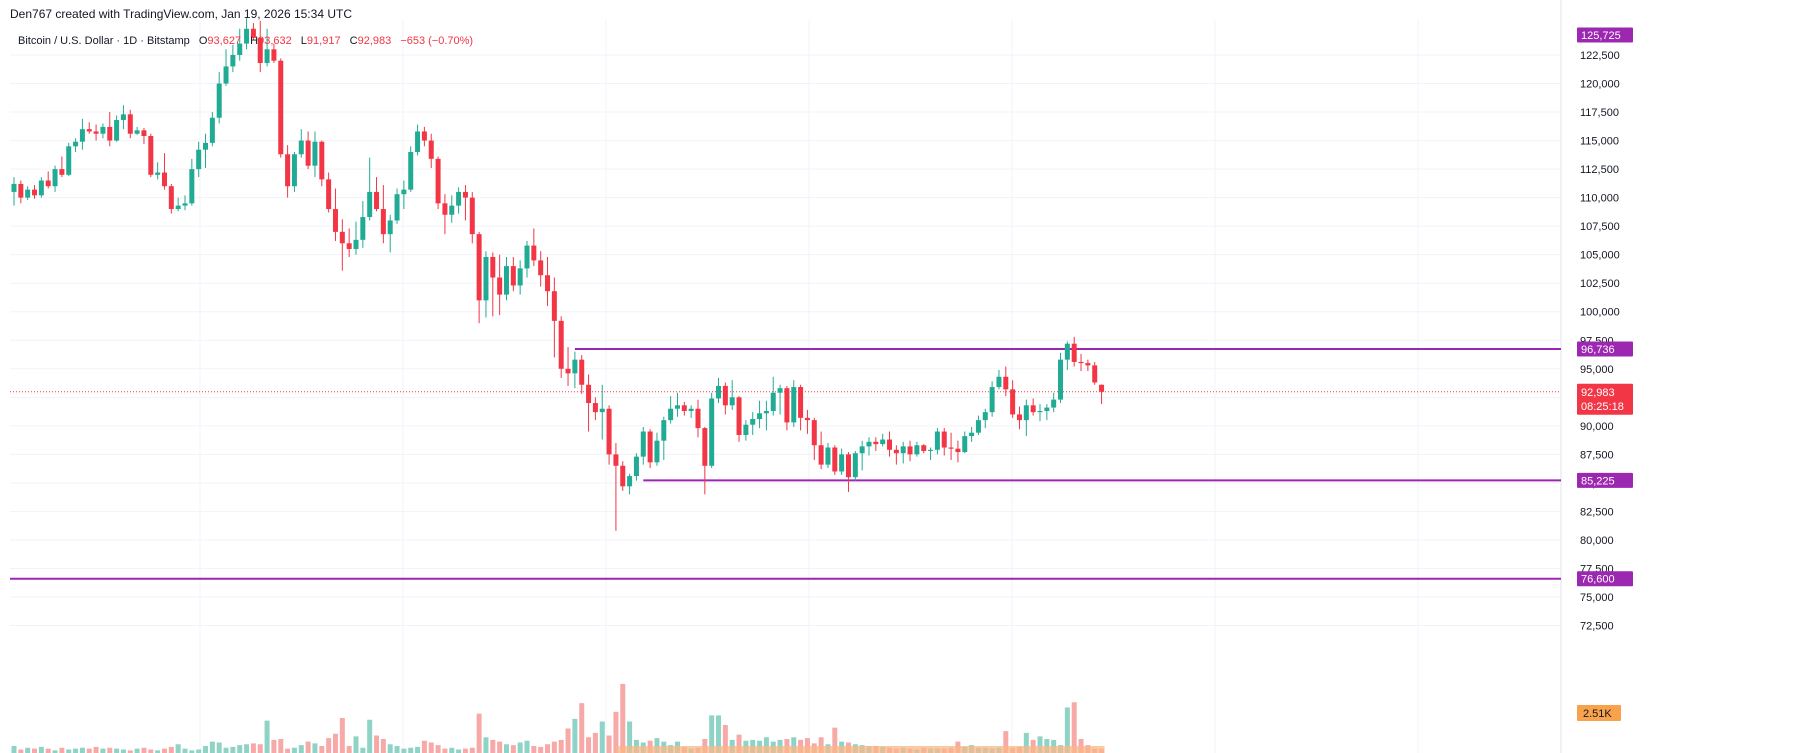  What do you see at coordinates (1597, 427) in the screenshot?
I see `y-tick-label: 90,000` at bounding box center [1597, 427].